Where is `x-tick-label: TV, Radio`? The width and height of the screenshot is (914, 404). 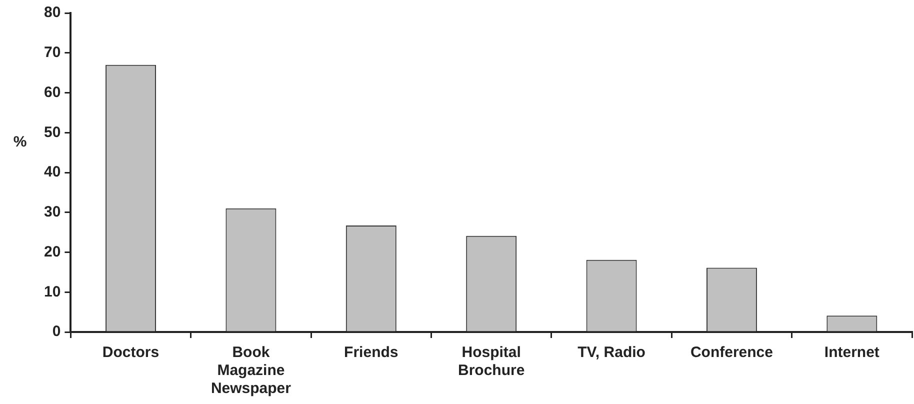 x-tick-label: TV, Radio is located at coordinates (612, 353).